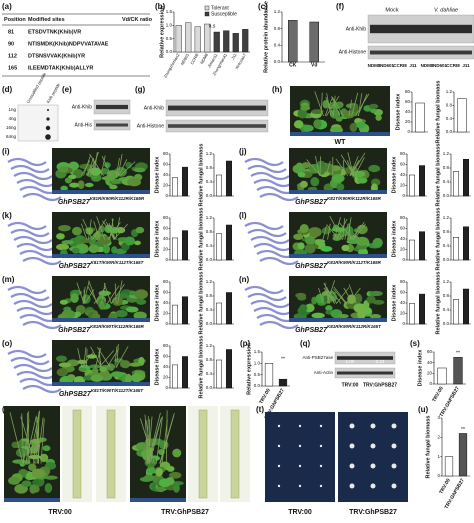 The height and width of the screenshot is (523, 474). I want to click on row-label: 4ng, so click(12, 118).